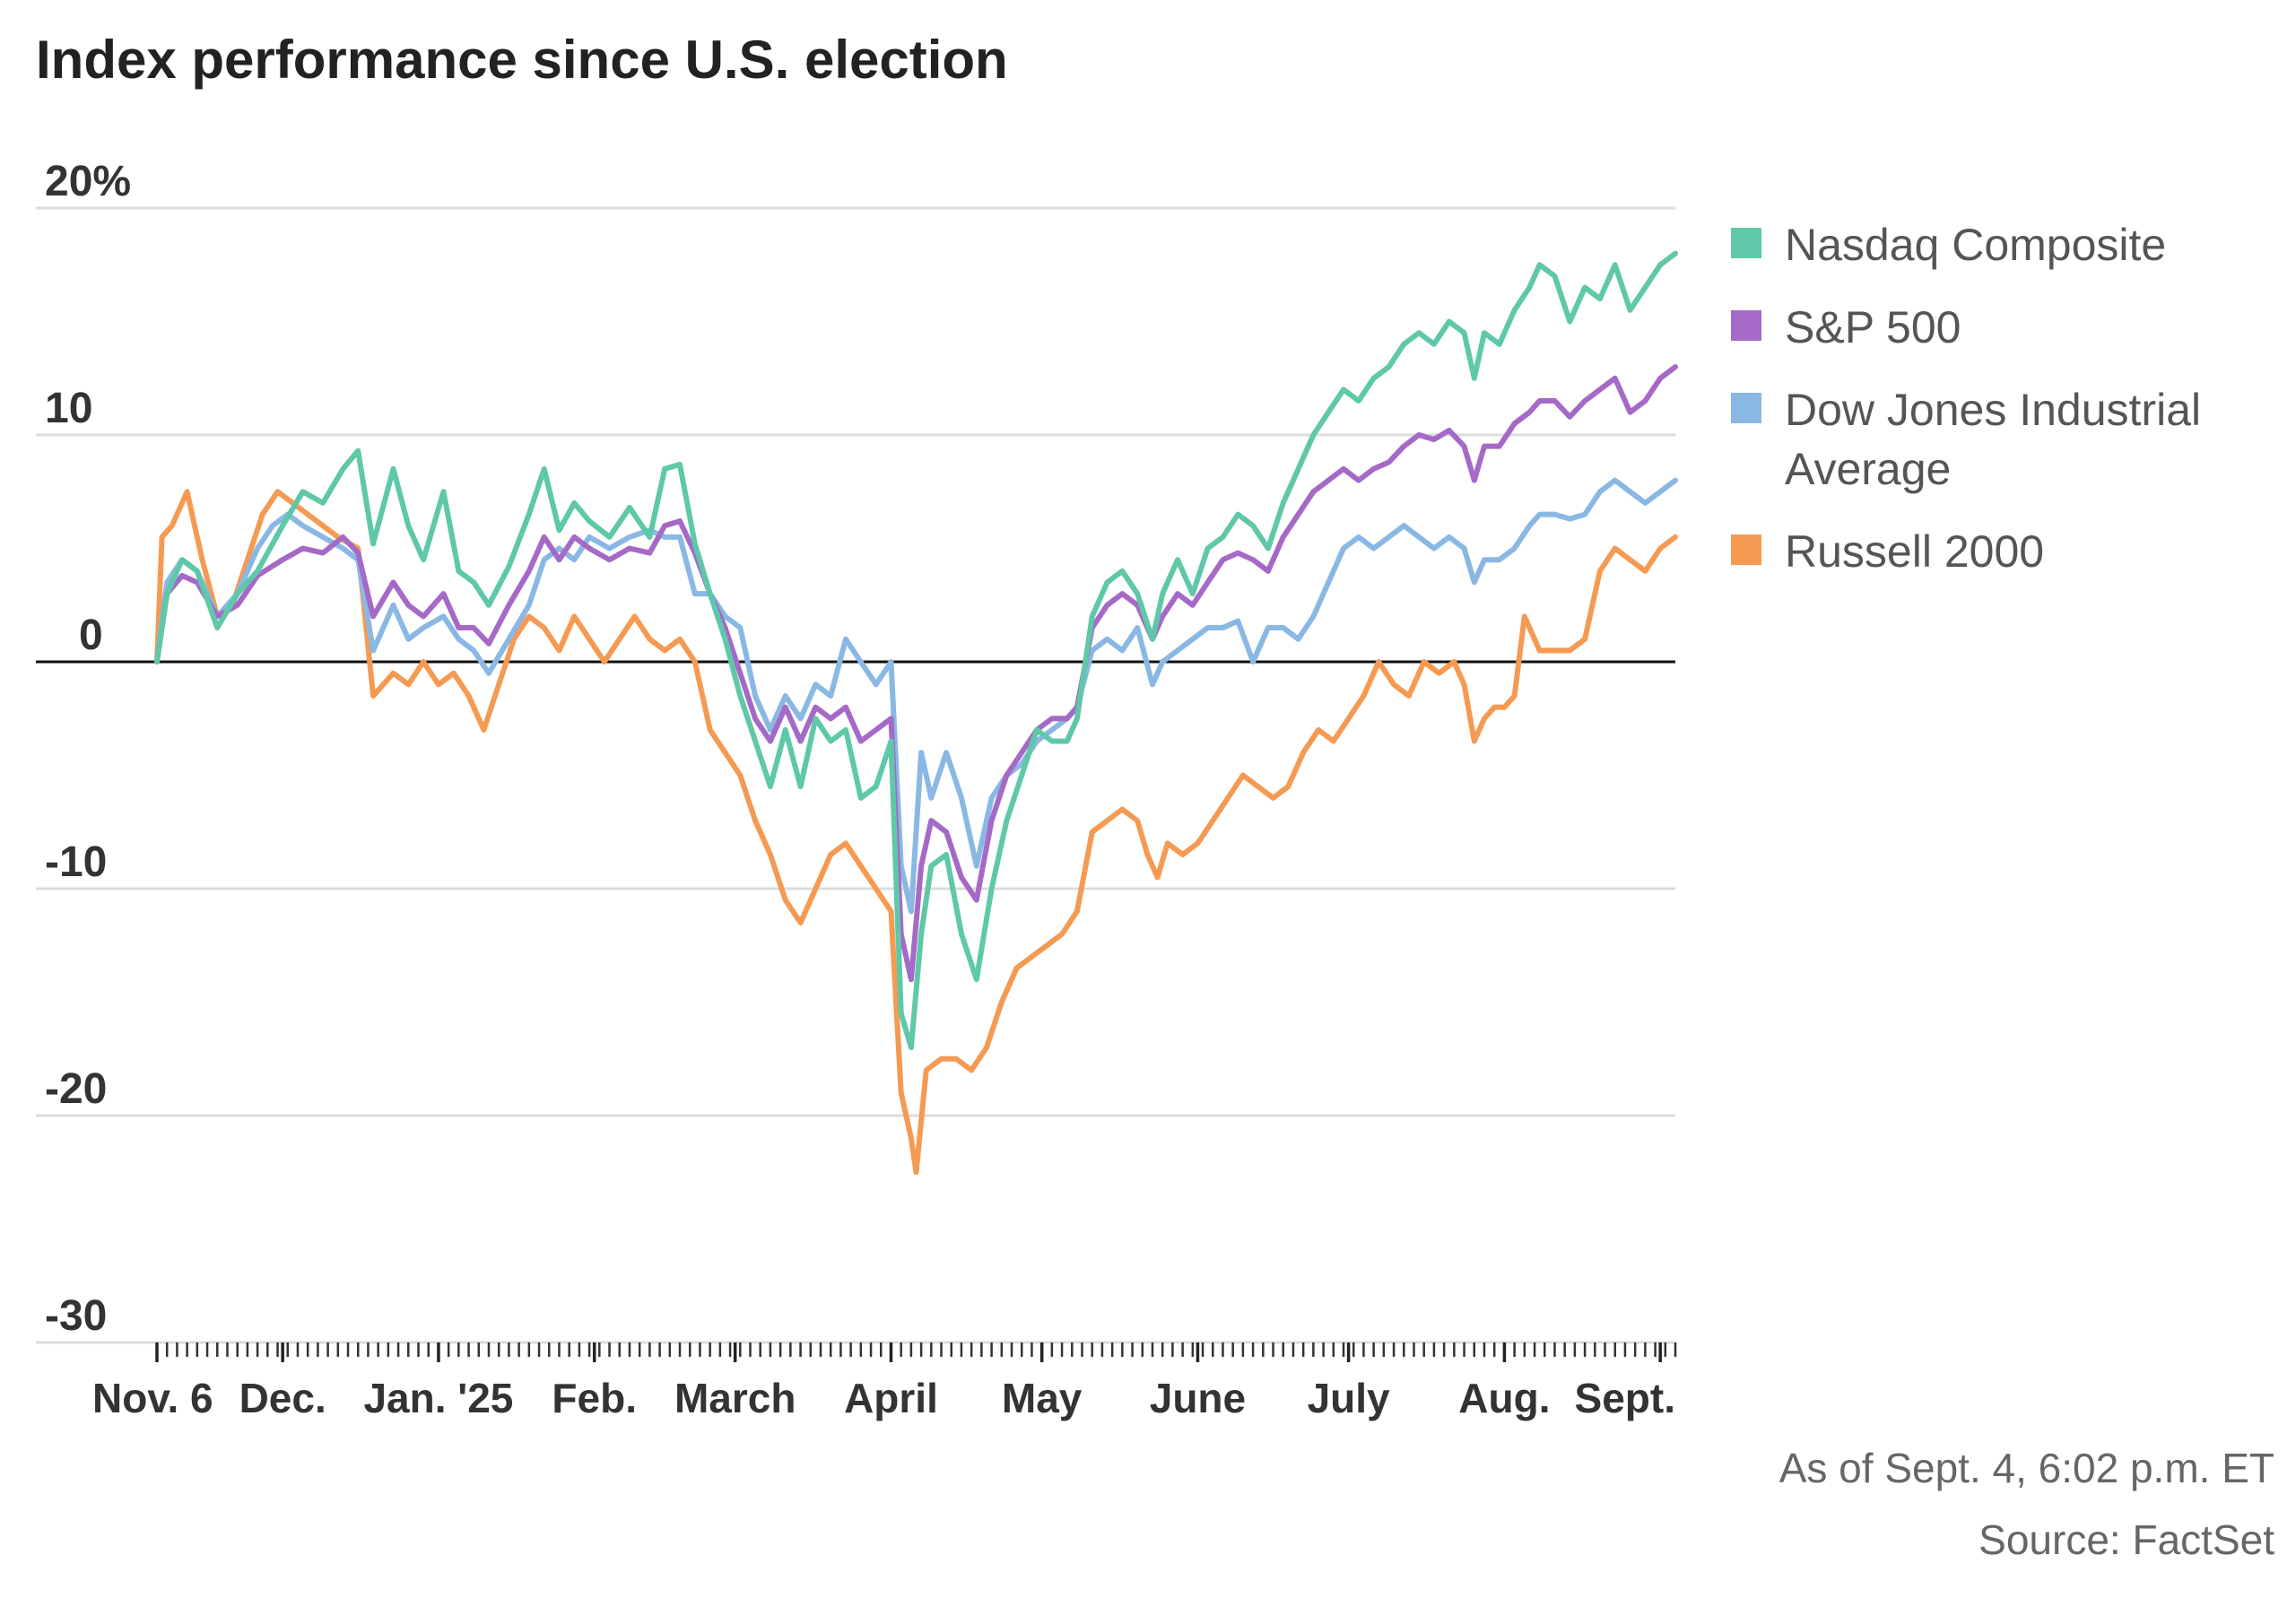 The width and height of the screenshot is (2296, 1607). Describe the element at coordinates (88, 182) in the screenshot. I see `y-tick-label: 20%` at that location.